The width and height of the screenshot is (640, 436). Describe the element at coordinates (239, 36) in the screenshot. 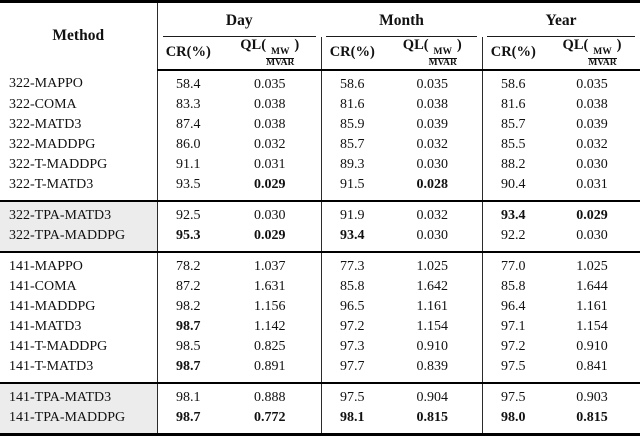

I see `cmidrule-day` at that location.